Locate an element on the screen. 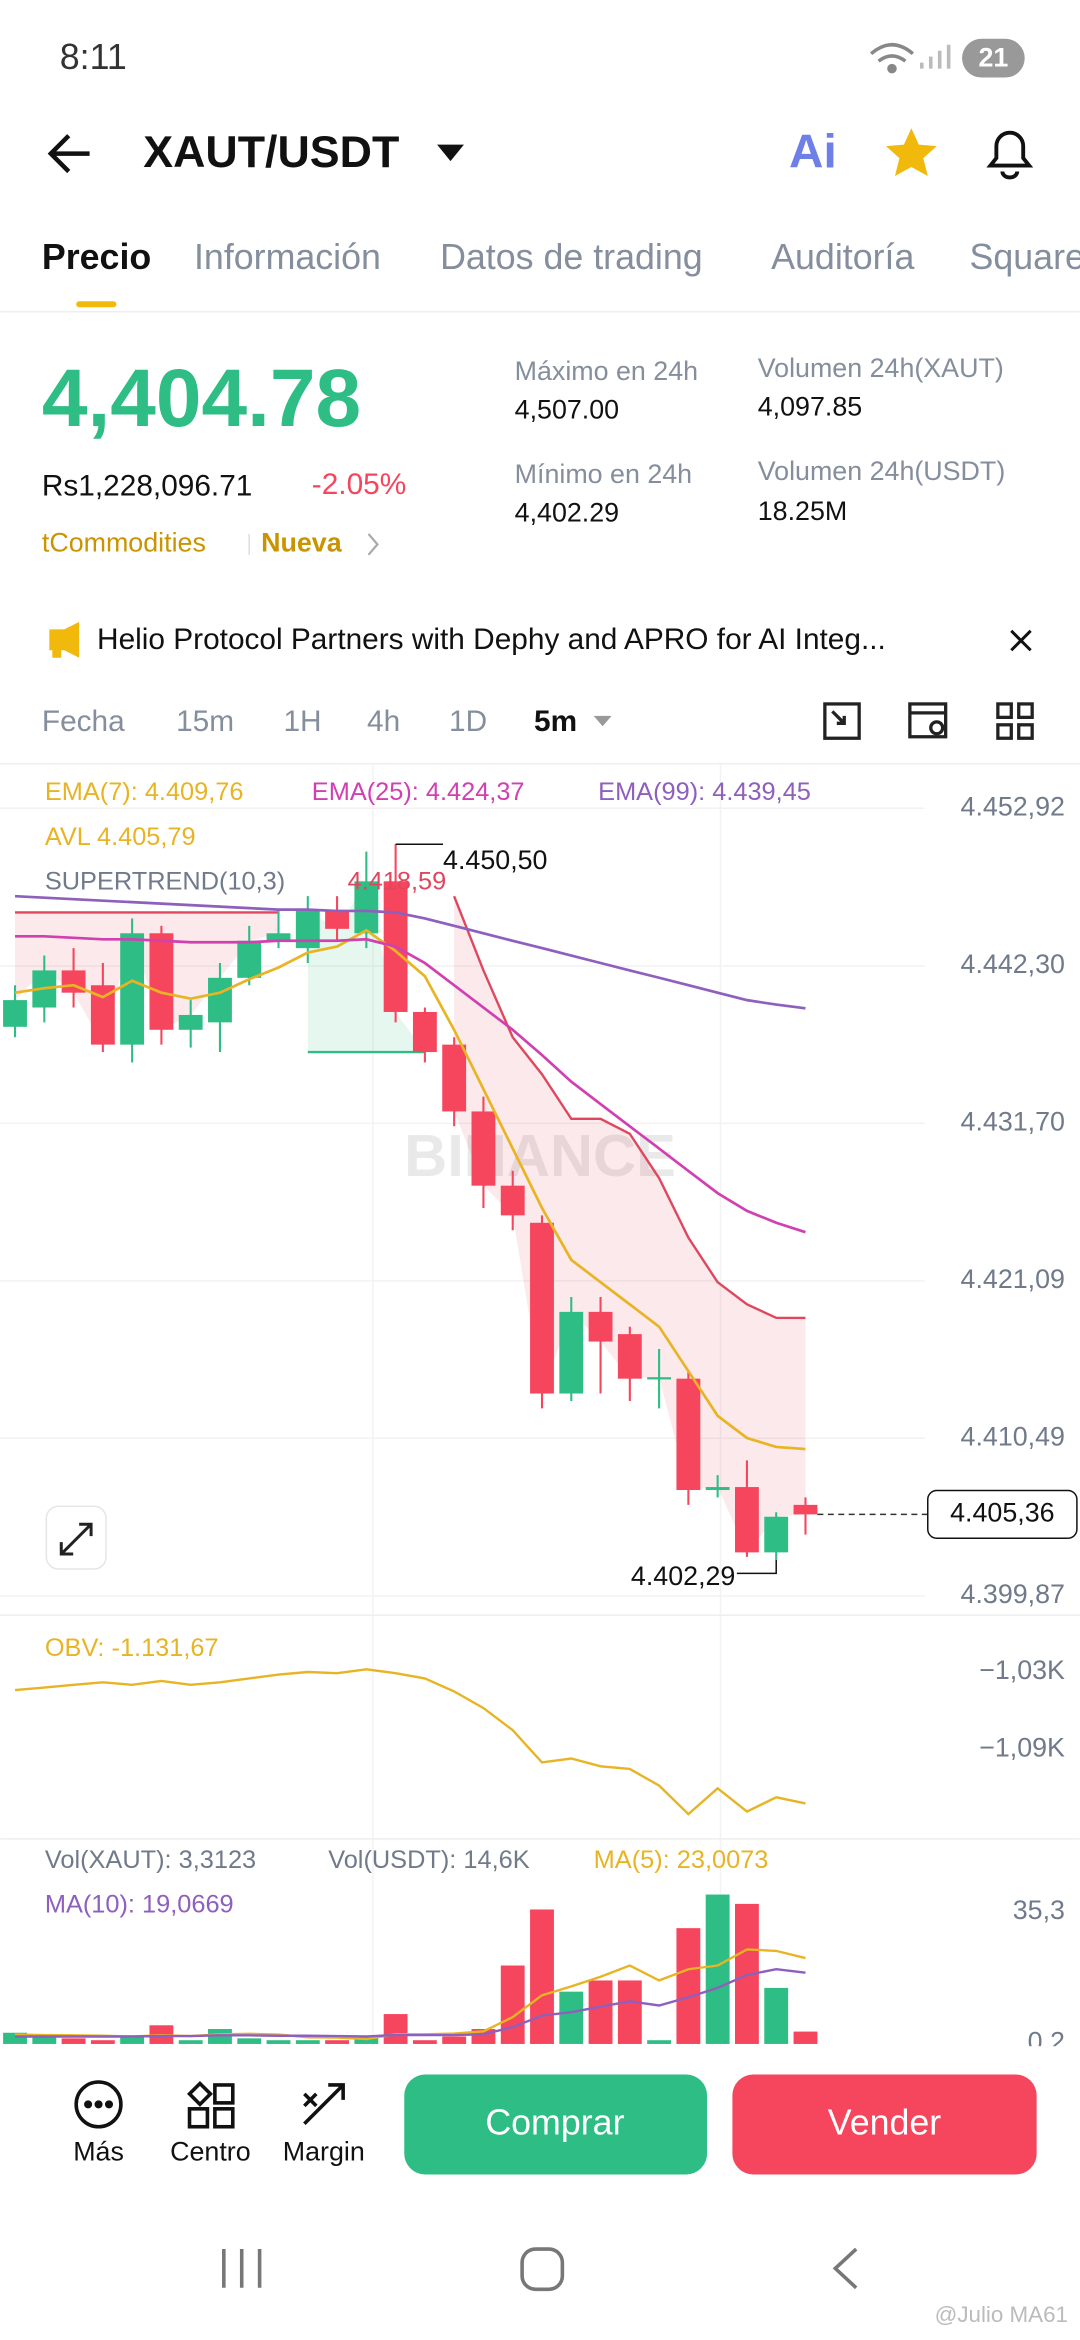  close-news is located at coordinates (1021, 640).